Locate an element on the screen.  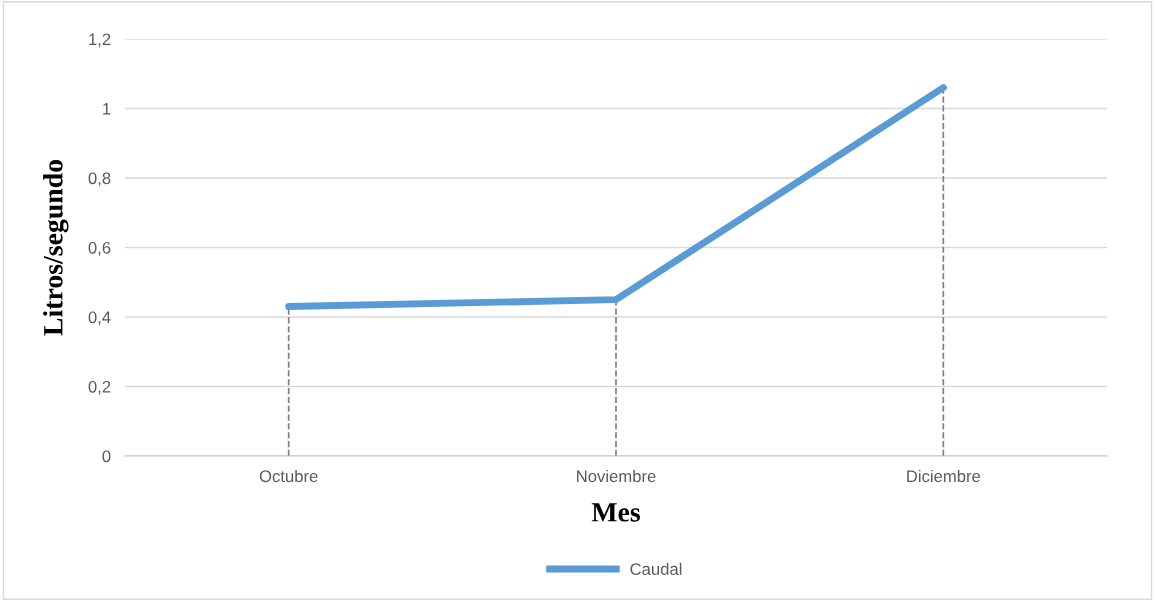
y-tick-label: 1 is located at coordinates (107, 109).